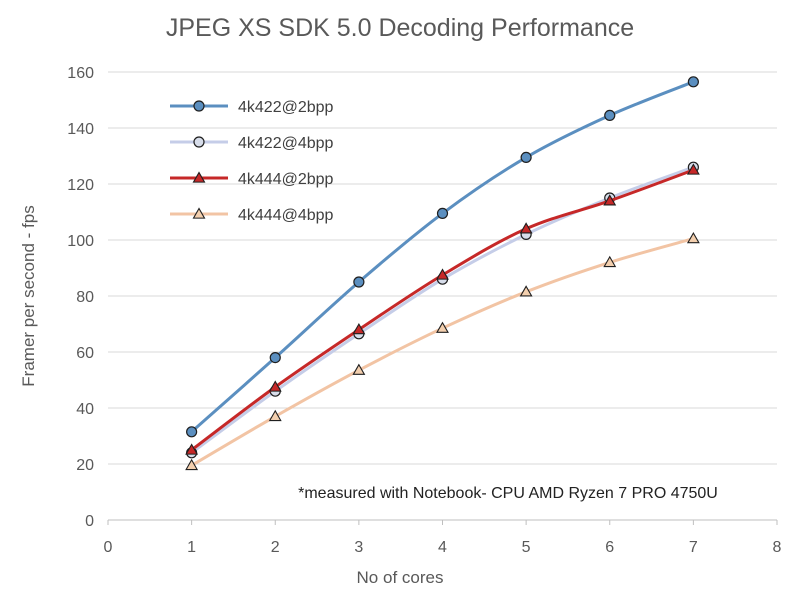 The image size is (800, 605). What do you see at coordinates (609, 547) in the screenshot?
I see `x-tick-label: 6` at bounding box center [609, 547].